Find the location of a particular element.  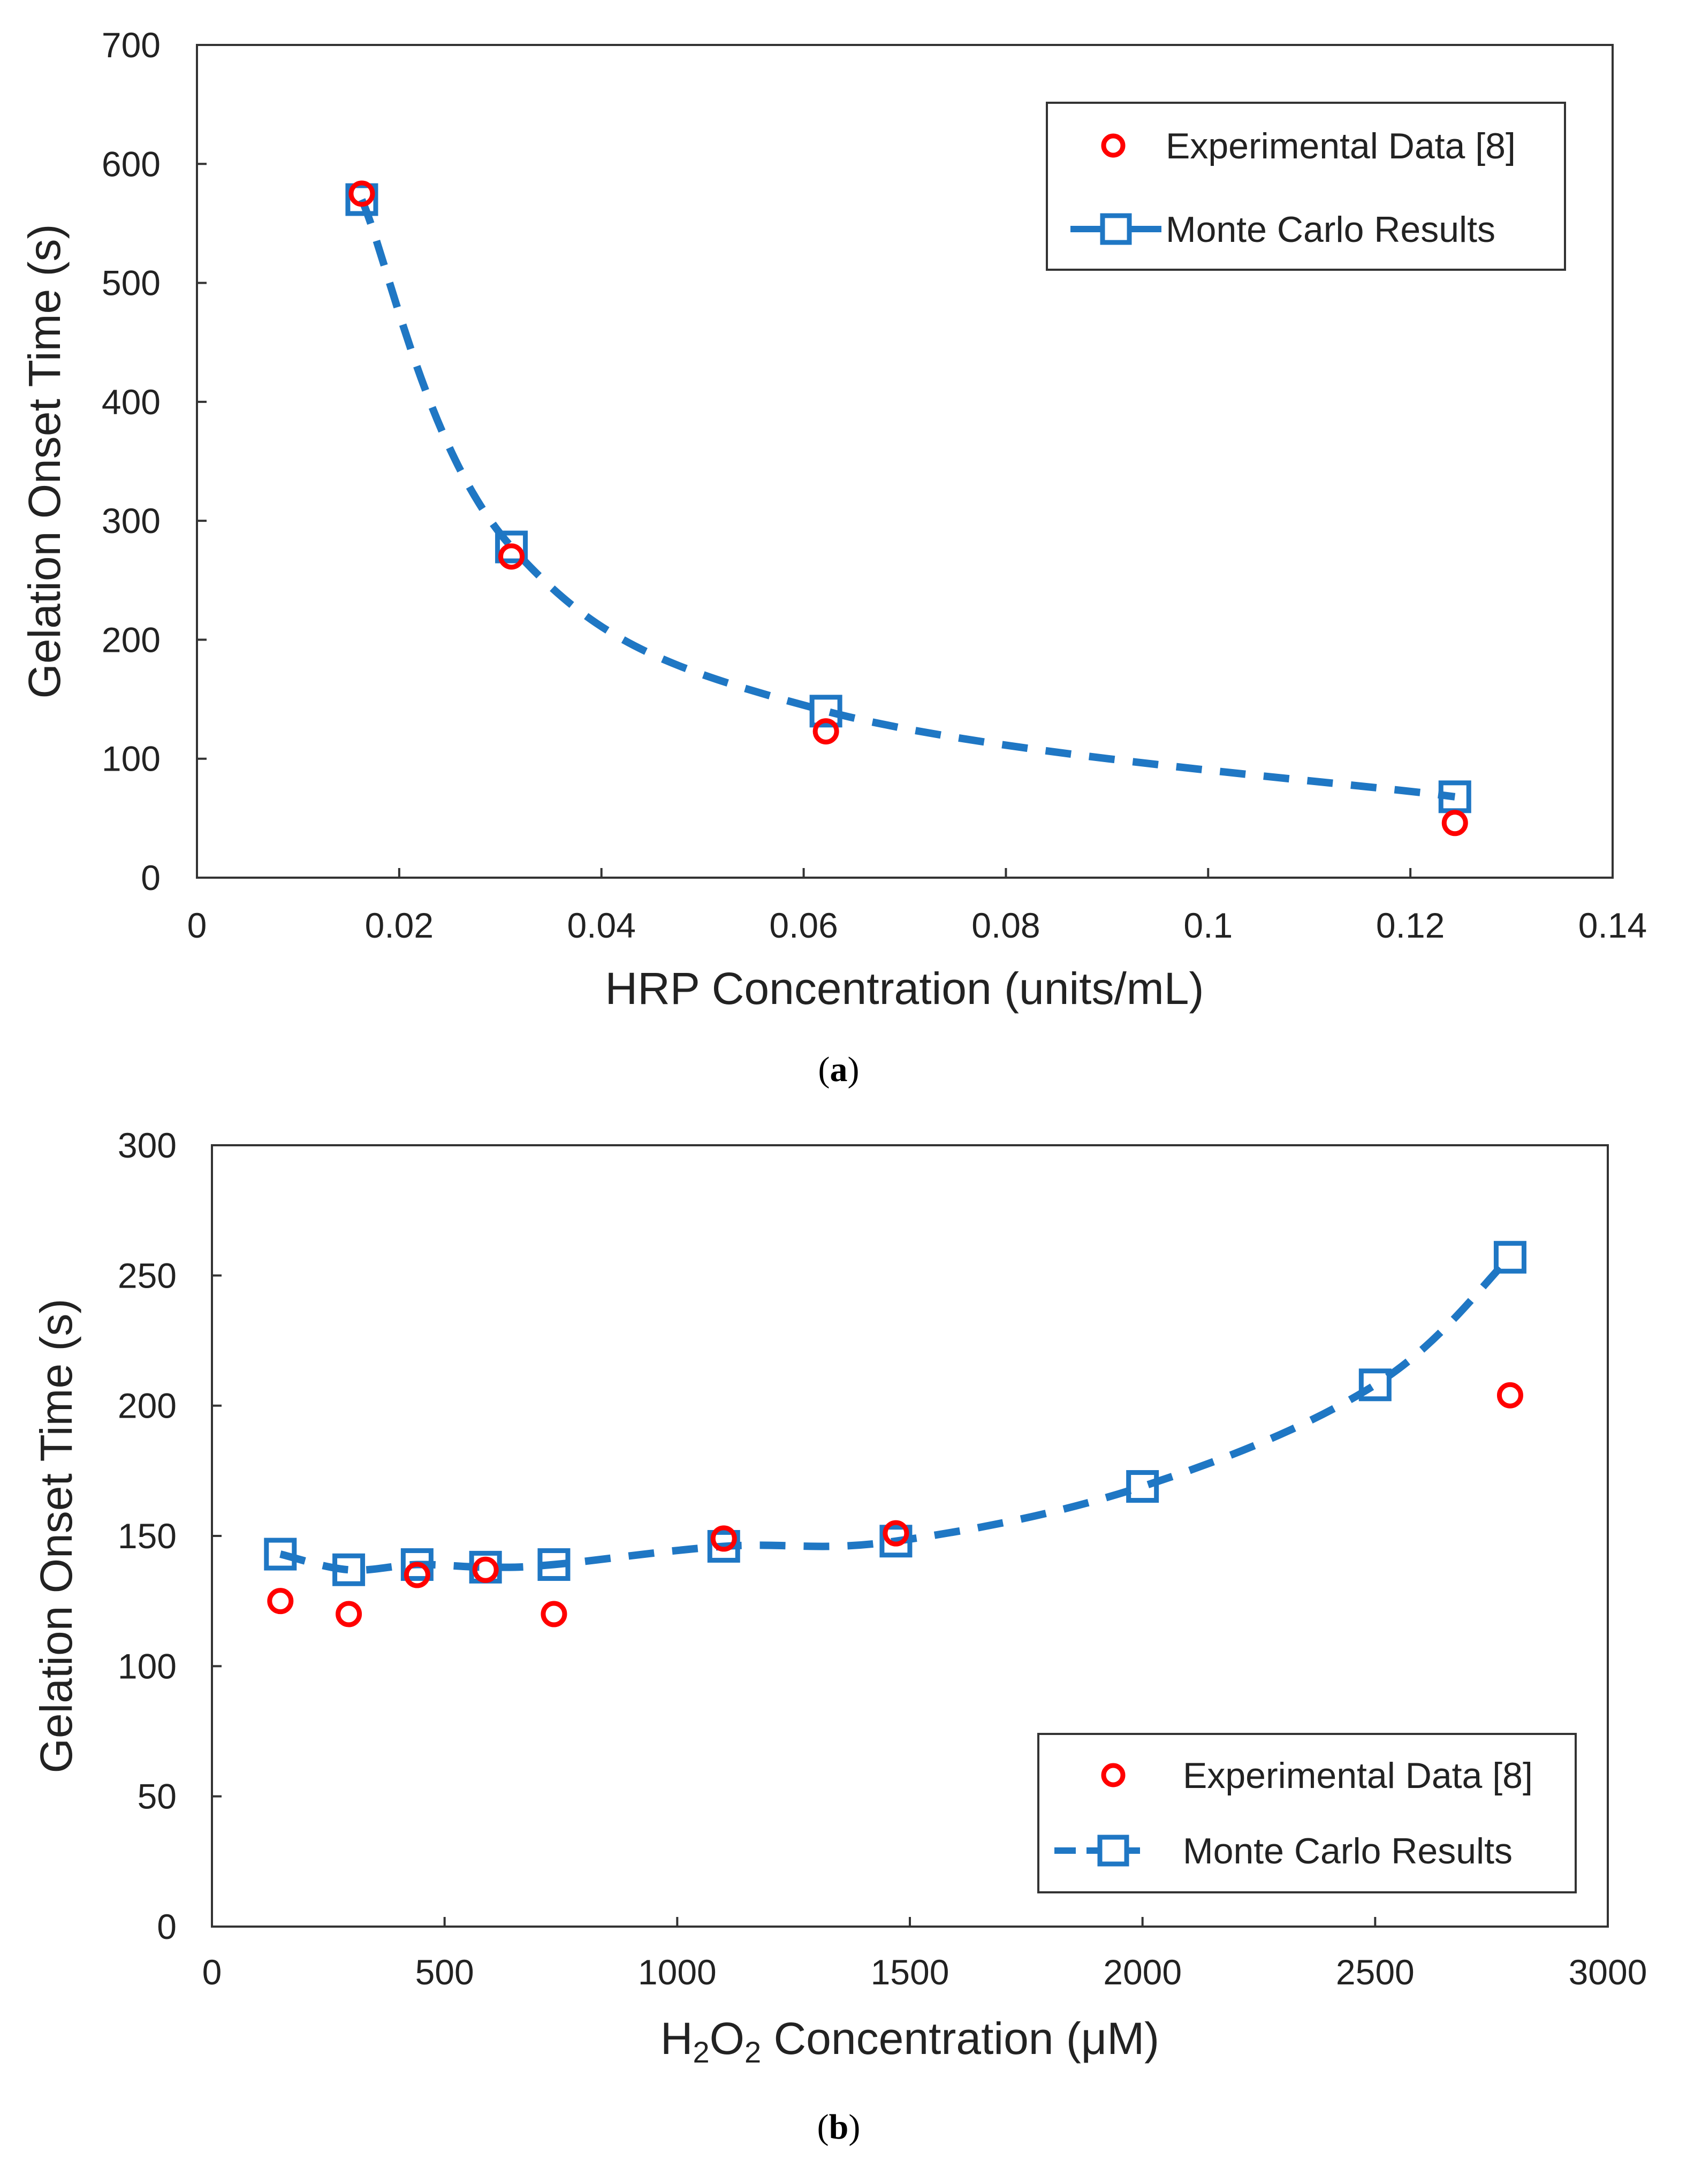

y-tick-label: 700 is located at coordinates (131, 45).